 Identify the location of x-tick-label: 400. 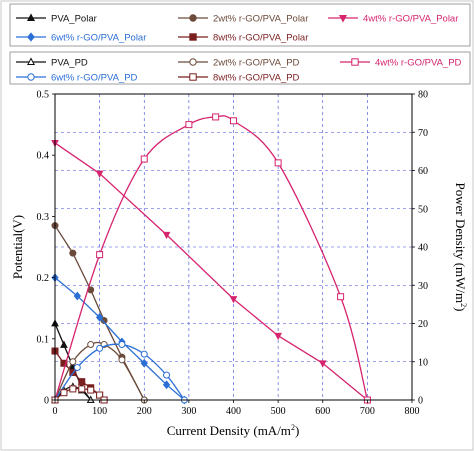
(233, 411).